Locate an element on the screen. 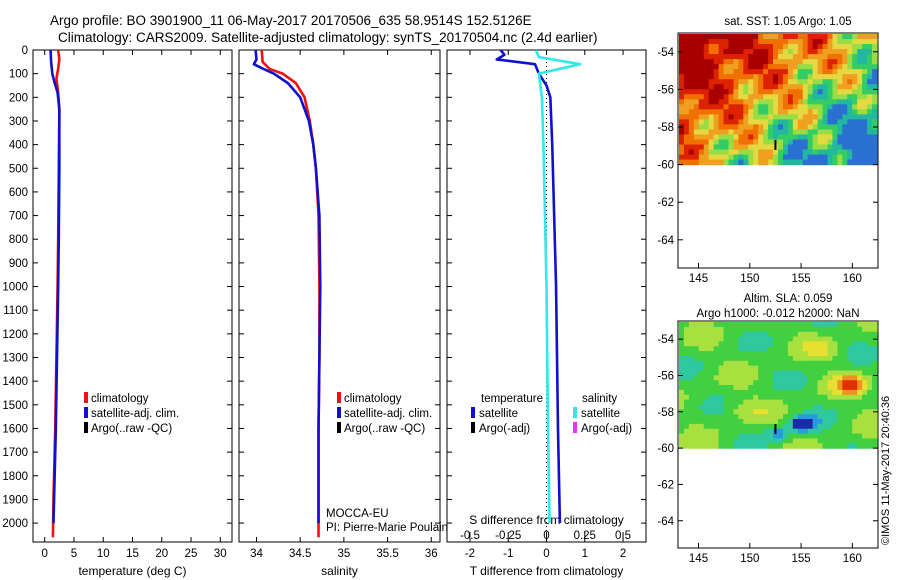 The width and height of the screenshot is (900, 580). x-axis-label: temperature (deg C) is located at coordinates (132, 571).